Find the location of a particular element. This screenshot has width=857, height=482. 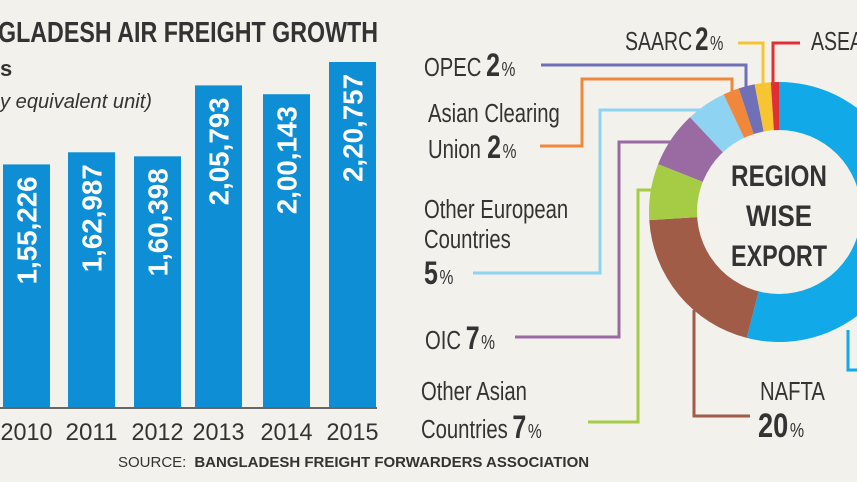

donut-hole is located at coordinates (777, 212).